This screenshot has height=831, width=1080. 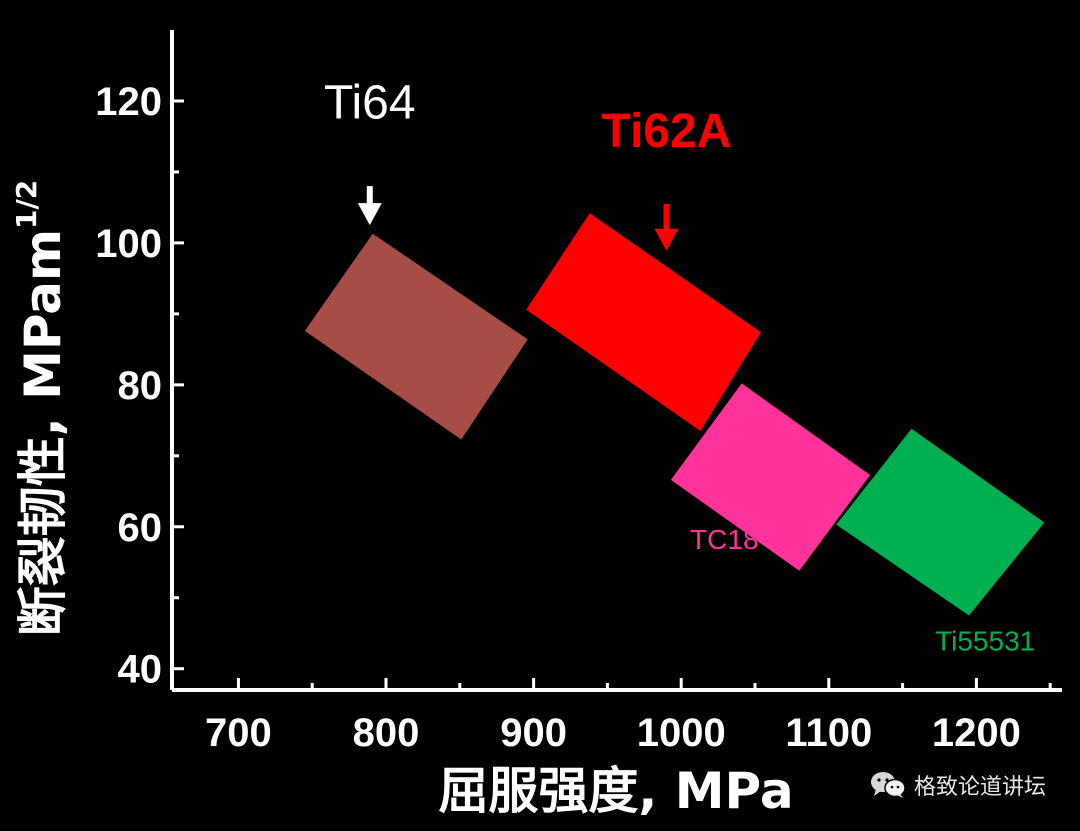 I want to click on x-tick-label: 700, so click(x=238, y=733).